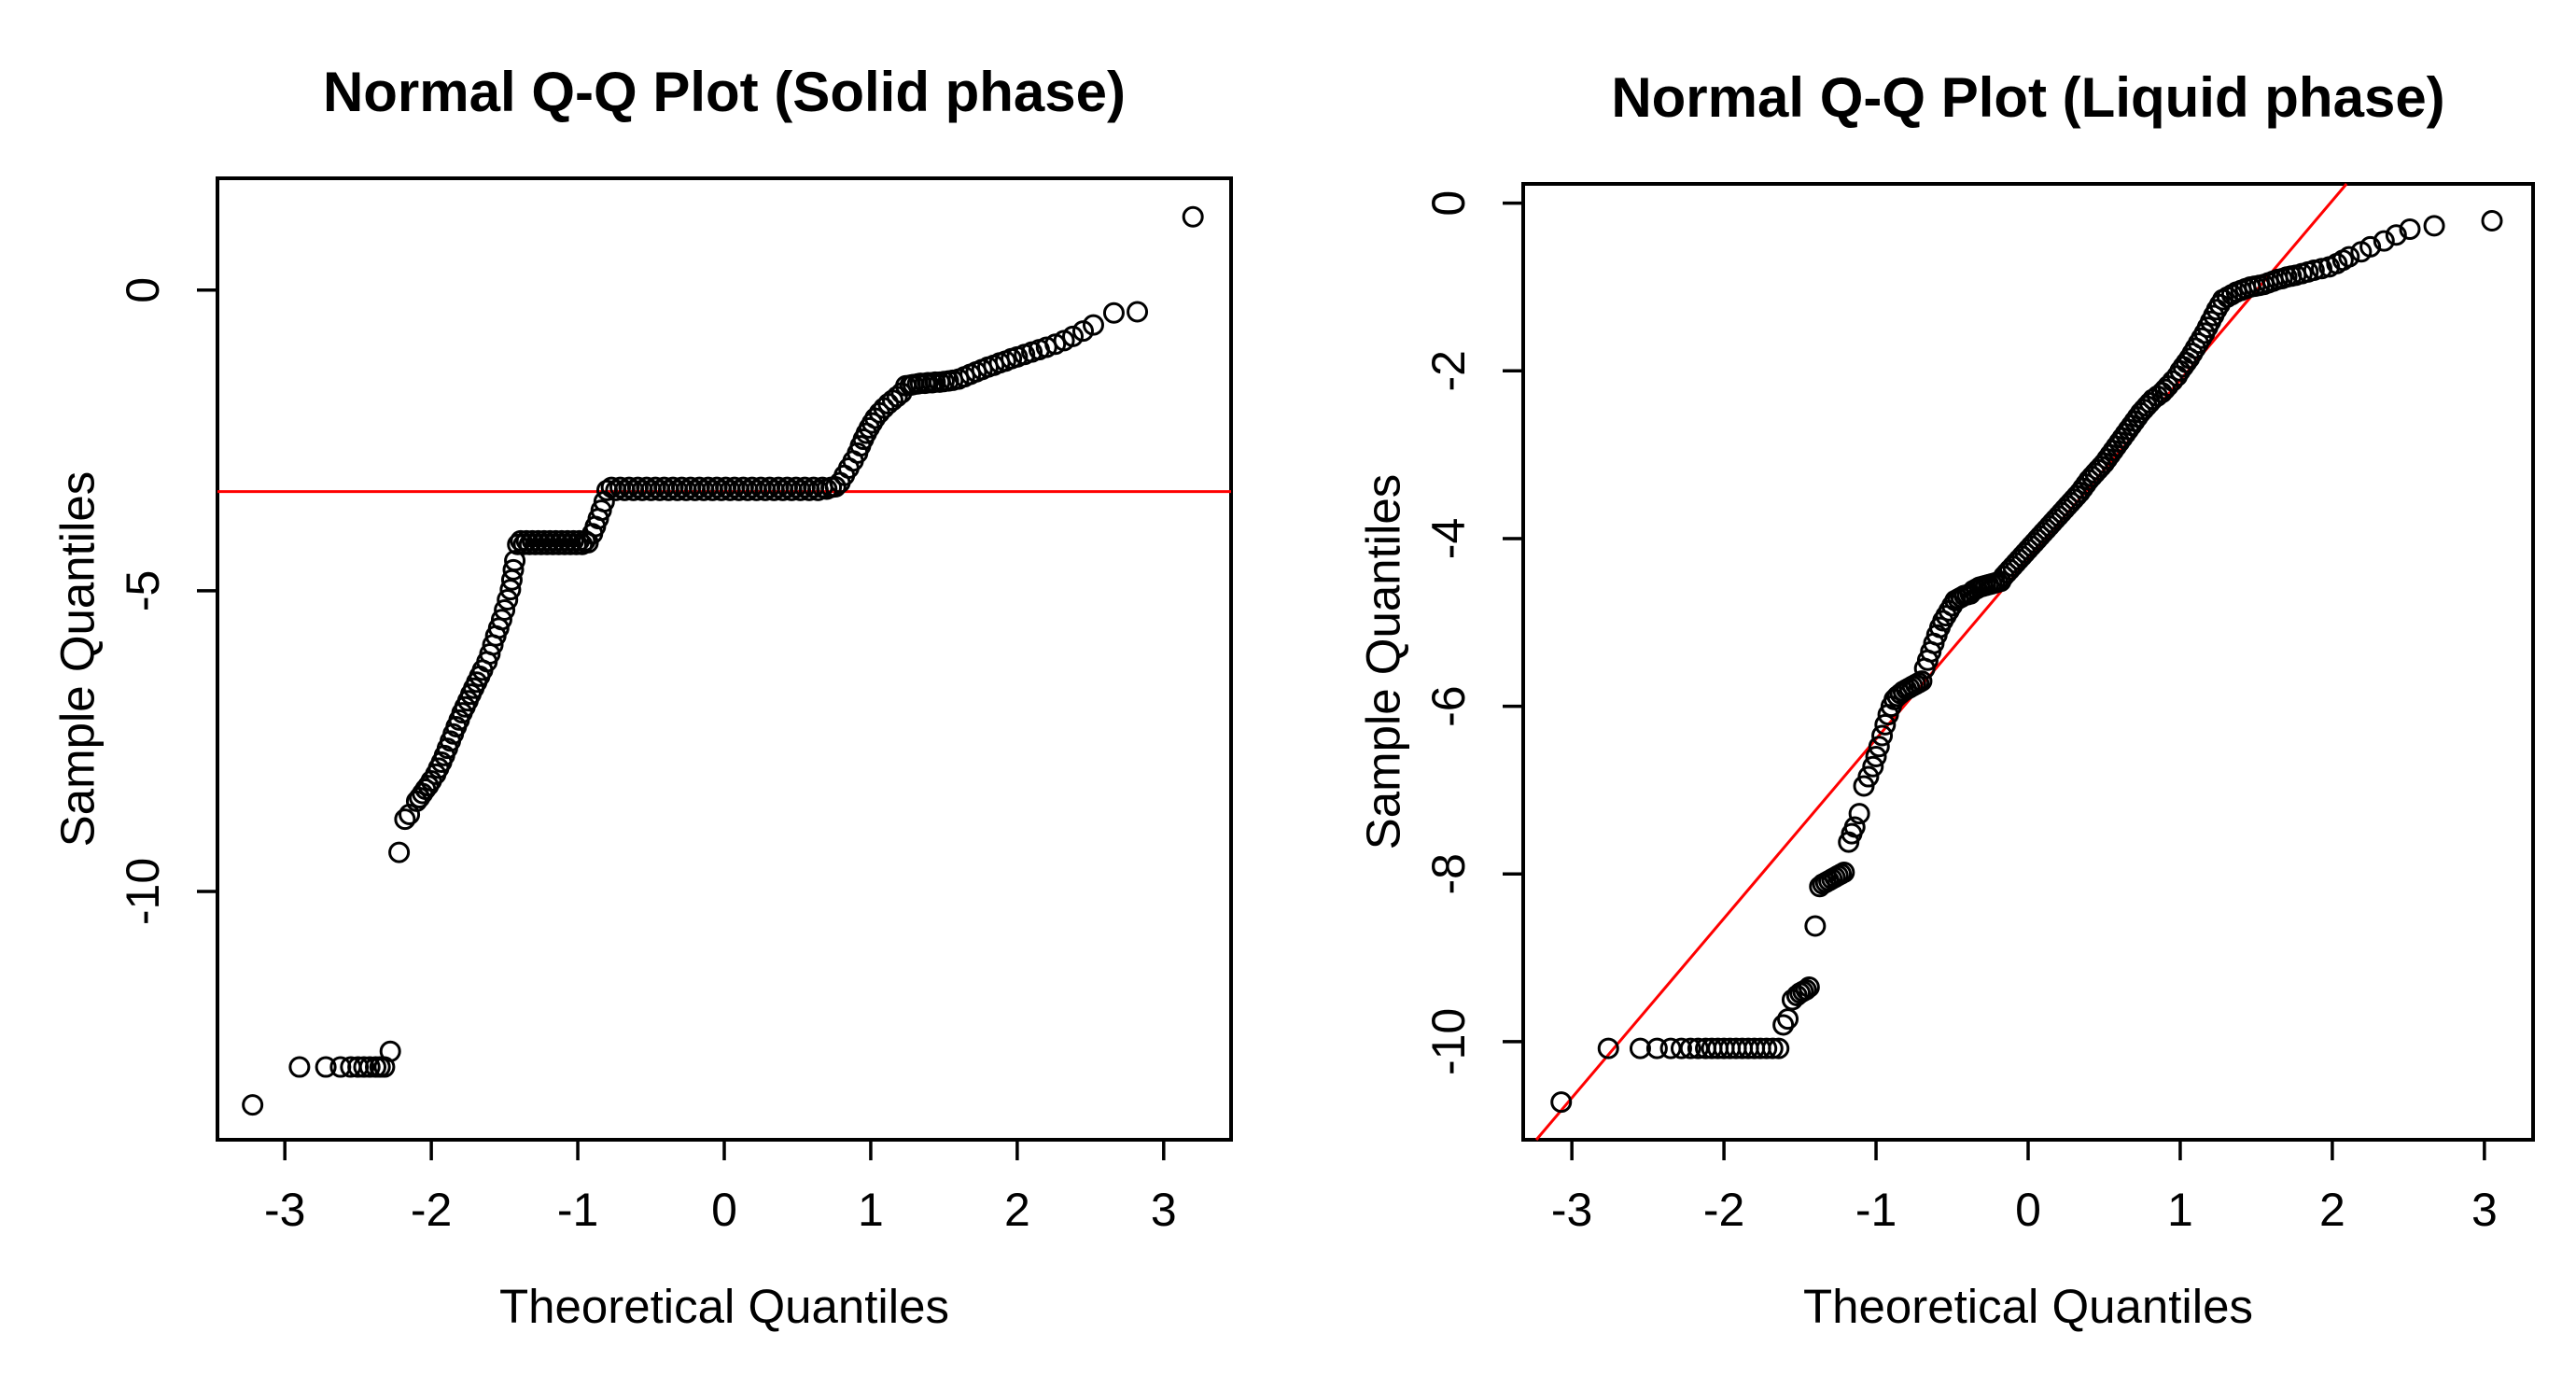  I want to click on y-tick-label: -2, so click(1448, 371).